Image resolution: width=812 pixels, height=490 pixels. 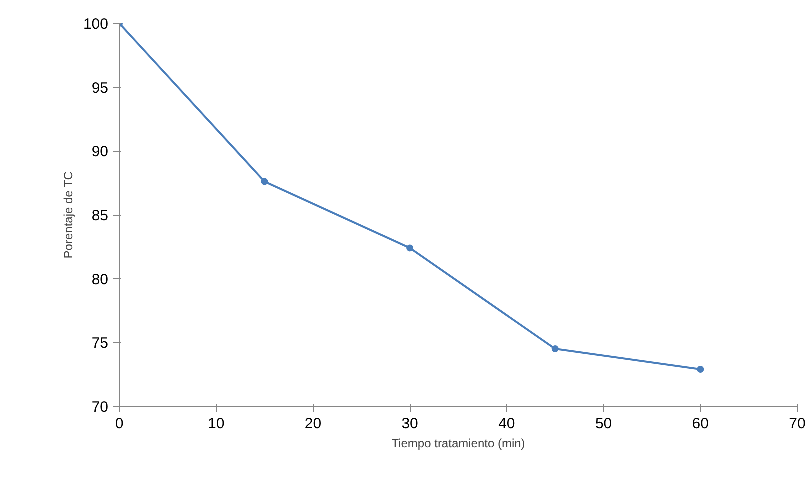 What do you see at coordinates (100, 152) in the screenshot?
I see `y-tick-label: 90` at bounding box center [100, 152].